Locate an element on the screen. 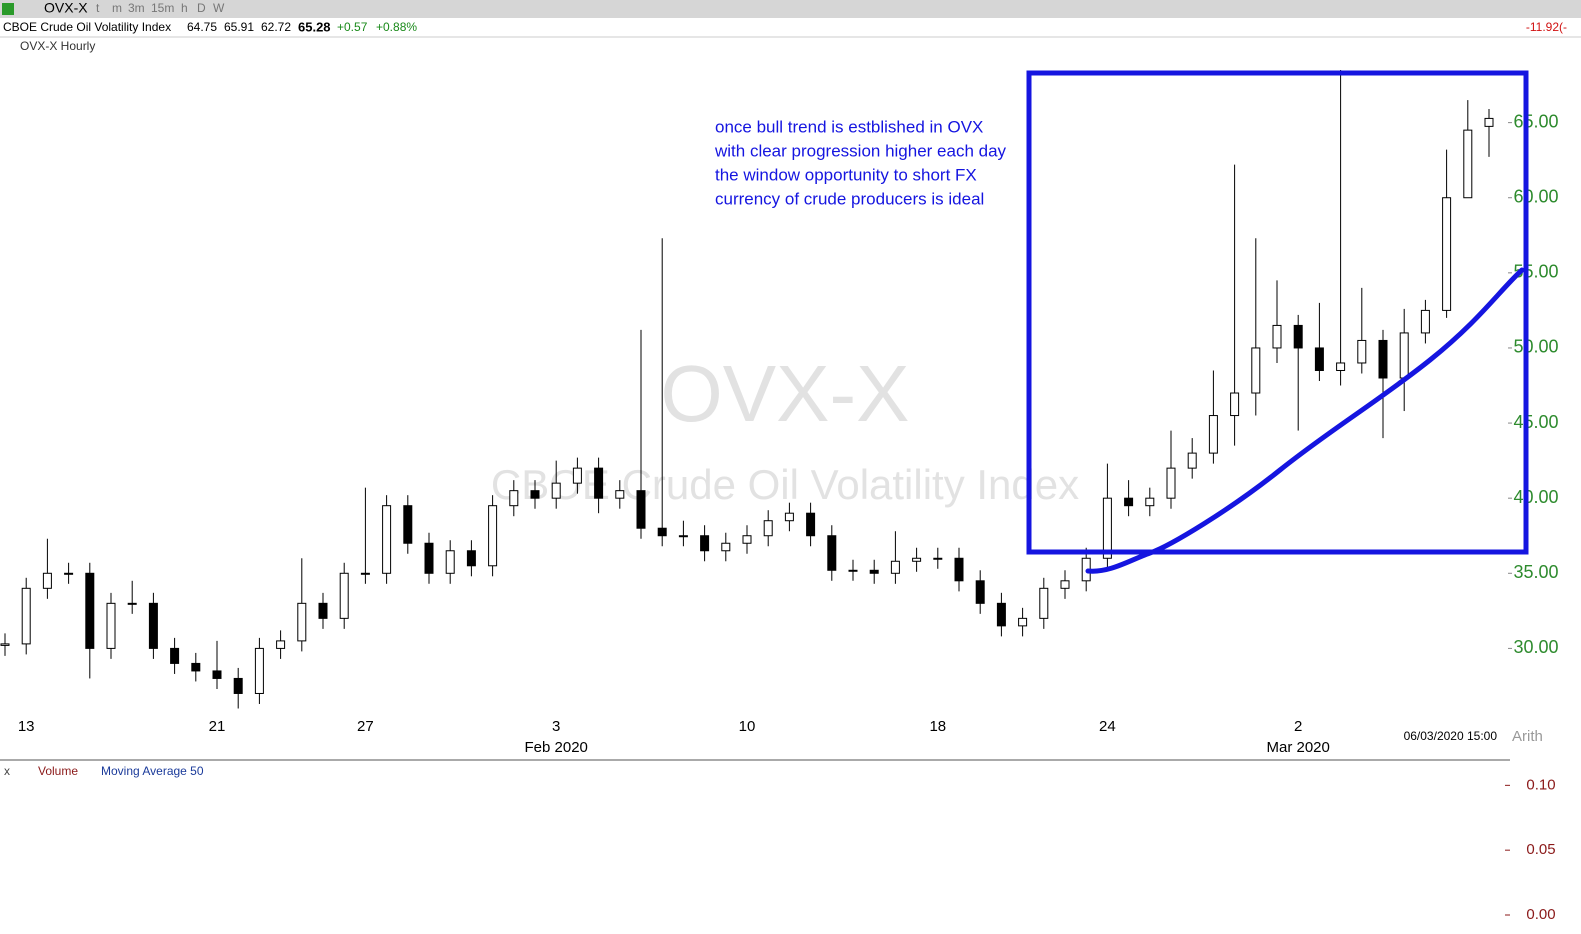 The height and width of the screenshot is (934, 1581). y-tick-label: 35.00 is located at coordinates (1535, 572).